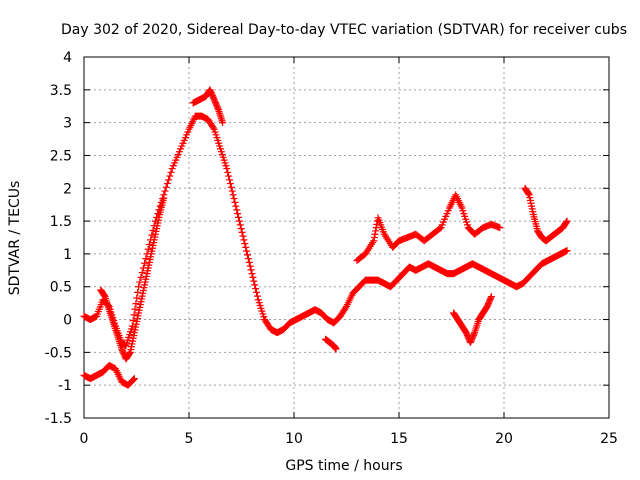 The image size is (640, 480). What do you see at coordinates (132, 278) in the screenshot?
I see `series-early-high-branch` at bounding box center [132, 278].